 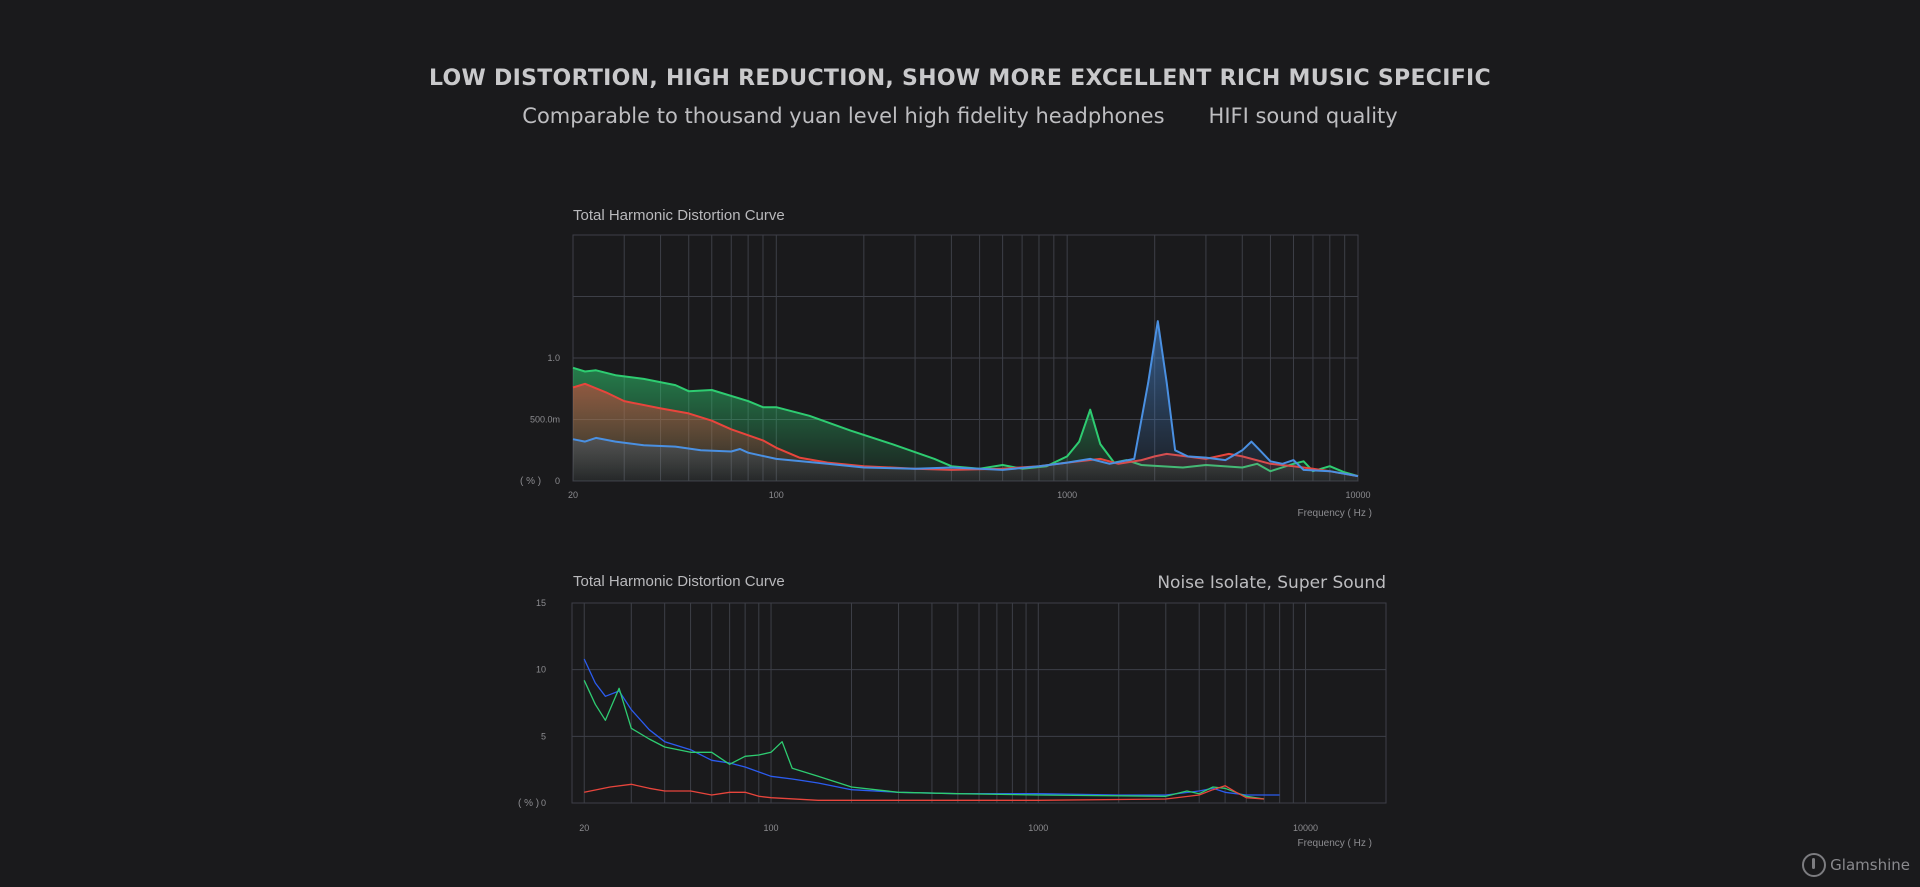 I want to click on series-line-blue, so click(x=965, y=399).